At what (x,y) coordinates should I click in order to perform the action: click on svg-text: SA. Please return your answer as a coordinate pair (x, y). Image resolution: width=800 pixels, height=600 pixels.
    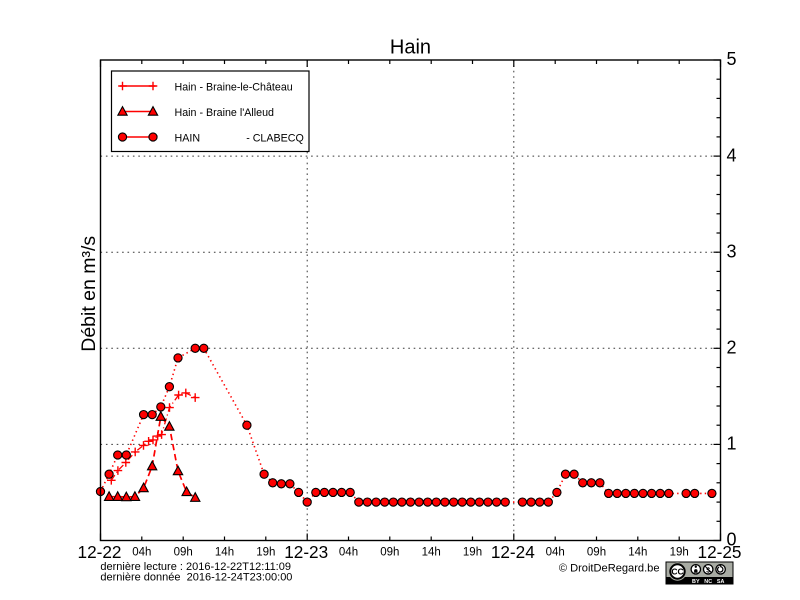
    Looking at the image, I should click on (721, 582).